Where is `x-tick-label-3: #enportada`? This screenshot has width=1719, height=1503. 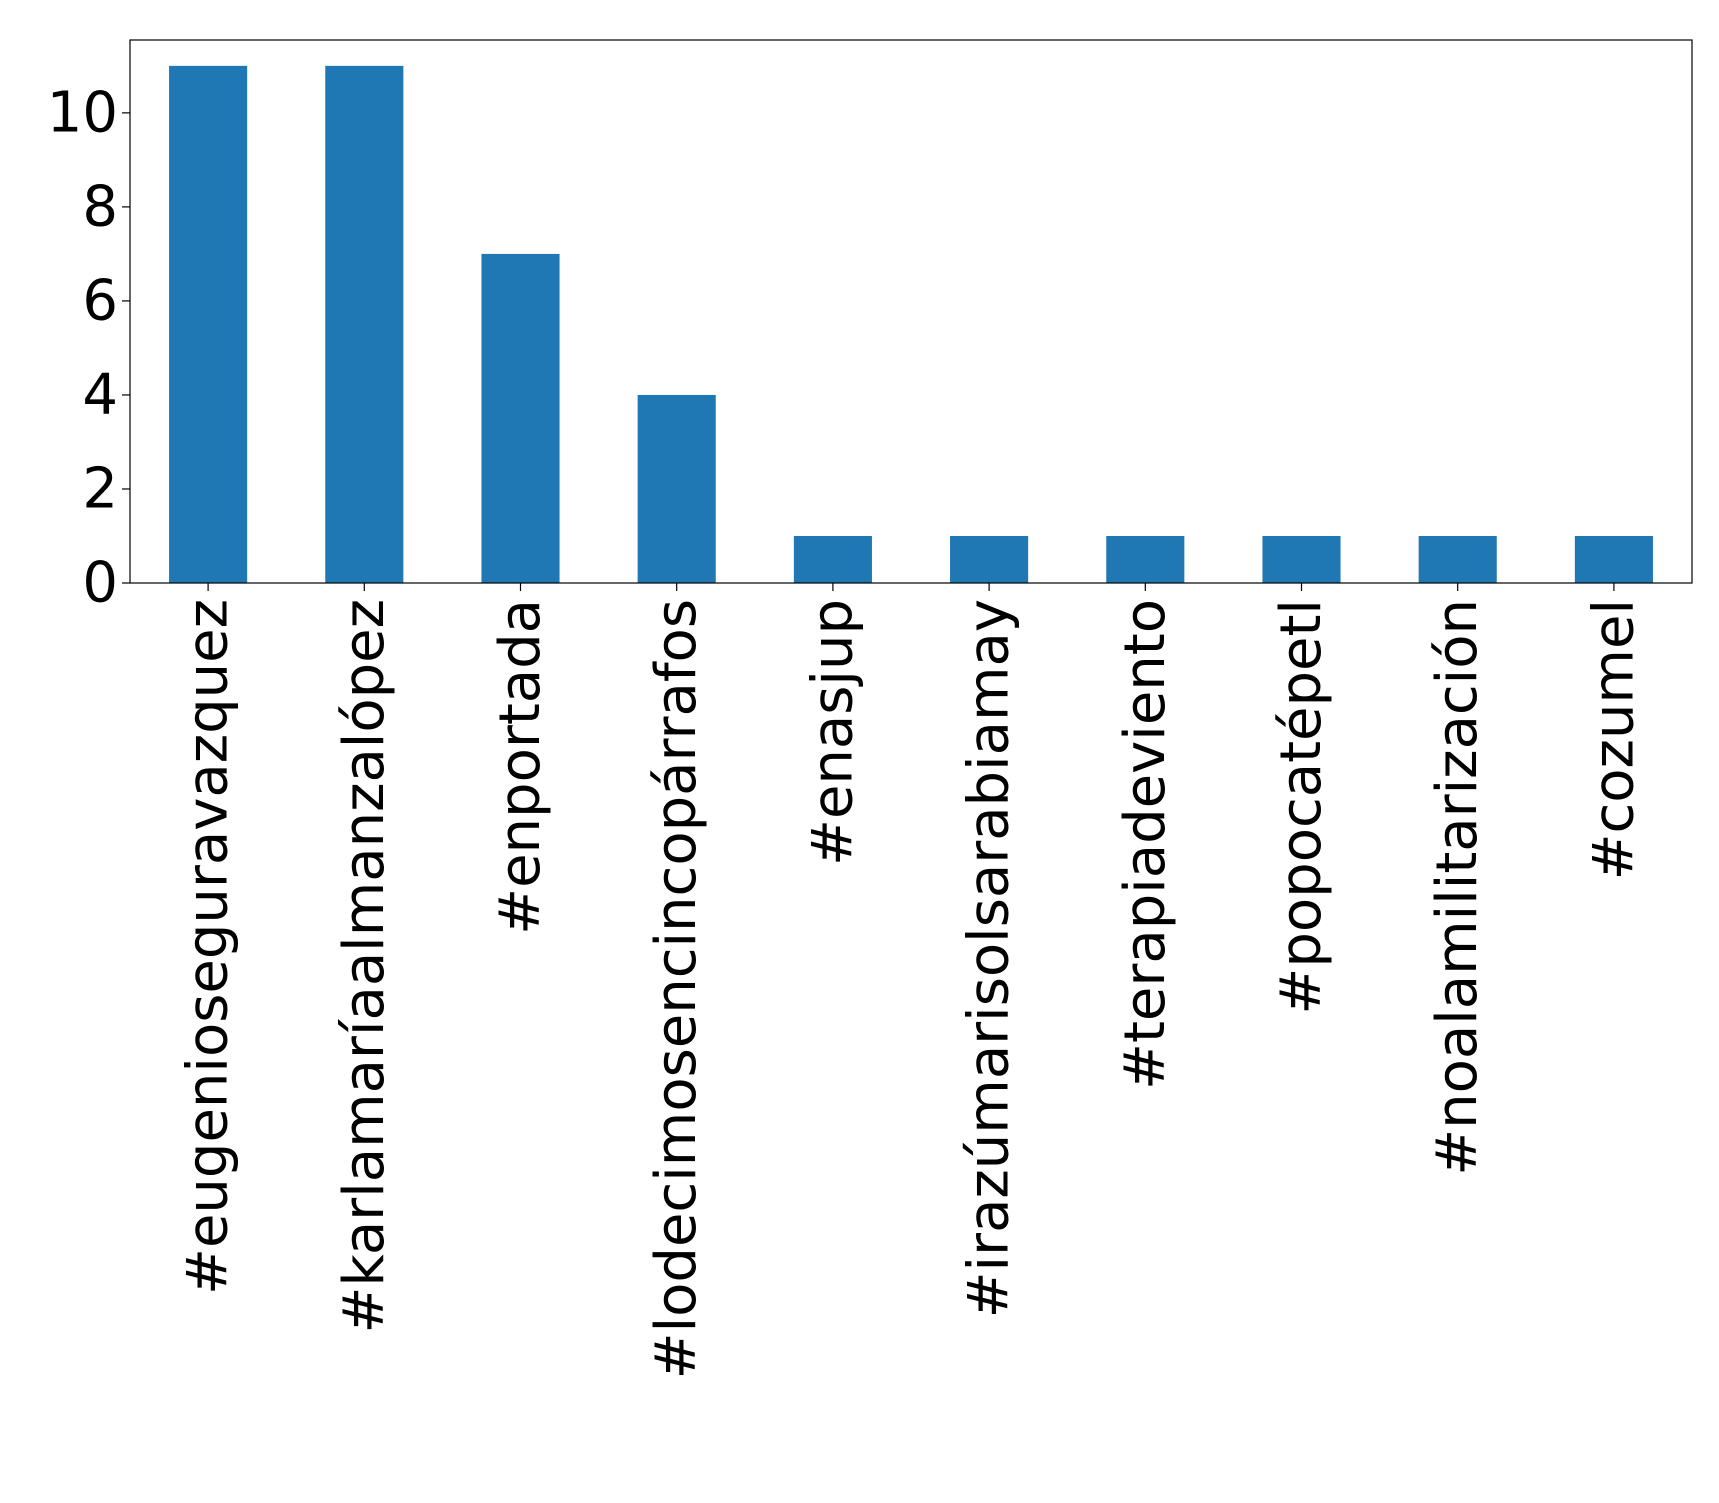
x-tick-label-3: #enportada is located at coordinates (520, 767).